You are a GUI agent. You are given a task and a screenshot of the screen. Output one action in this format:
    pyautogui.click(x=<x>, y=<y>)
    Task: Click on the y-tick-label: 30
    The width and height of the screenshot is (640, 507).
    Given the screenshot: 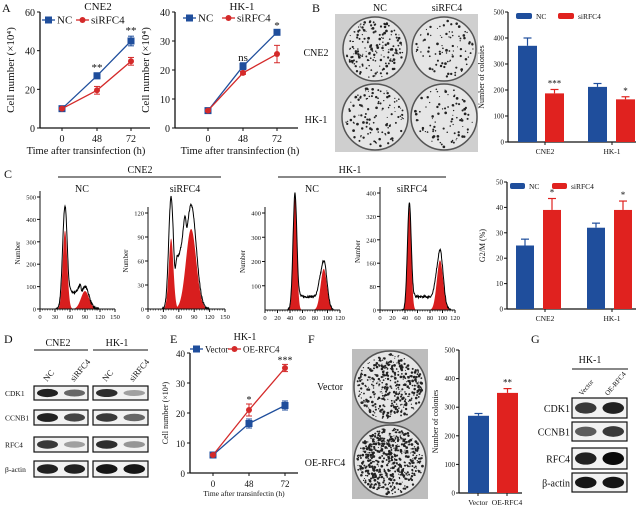 What is the action you would take?
    pyautogui.click(x=141, y=286)
    